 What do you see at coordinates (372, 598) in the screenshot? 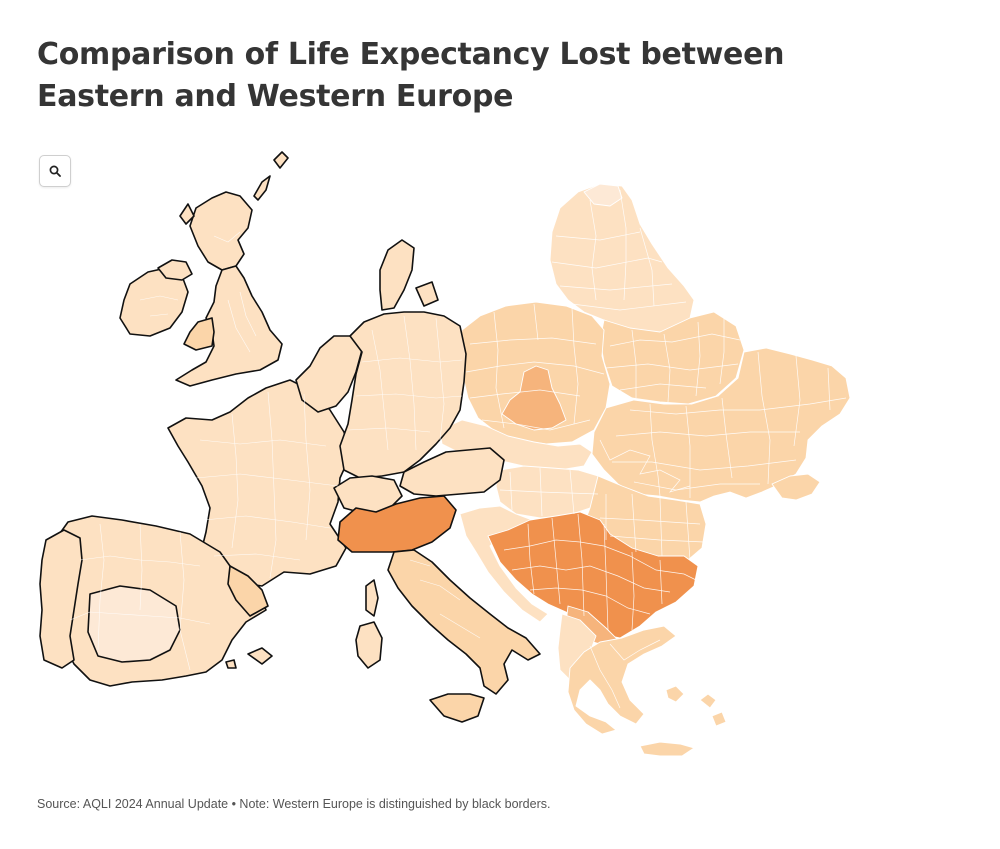
I see `region-corsica` at bounding box center [372, 598].